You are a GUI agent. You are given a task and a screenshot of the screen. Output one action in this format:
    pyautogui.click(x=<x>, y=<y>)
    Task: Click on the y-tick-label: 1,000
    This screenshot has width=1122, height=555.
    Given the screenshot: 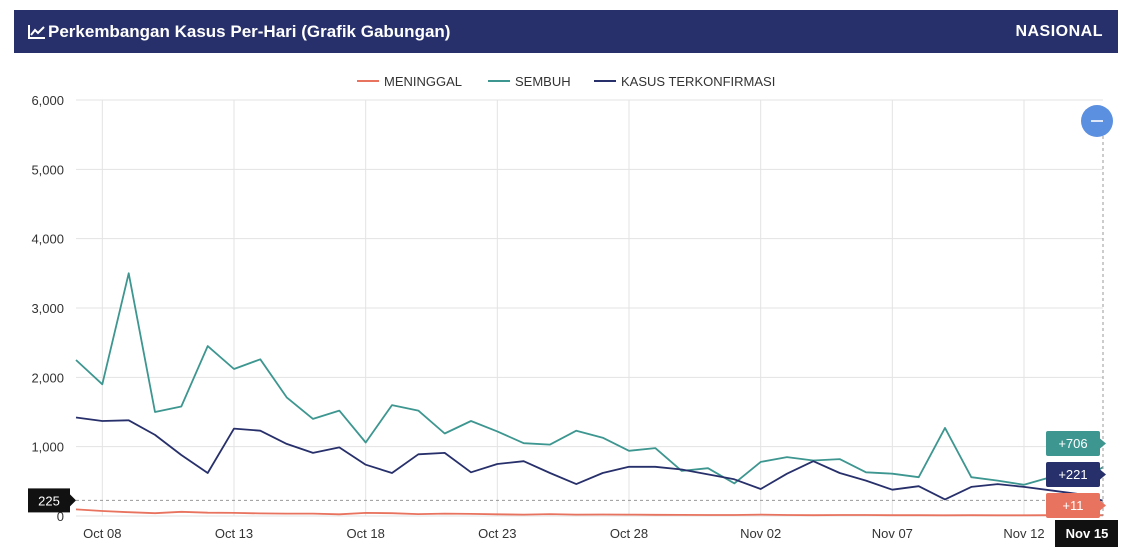 What is the action you would take?
    pyautogui.click(x=47, y=447)
    